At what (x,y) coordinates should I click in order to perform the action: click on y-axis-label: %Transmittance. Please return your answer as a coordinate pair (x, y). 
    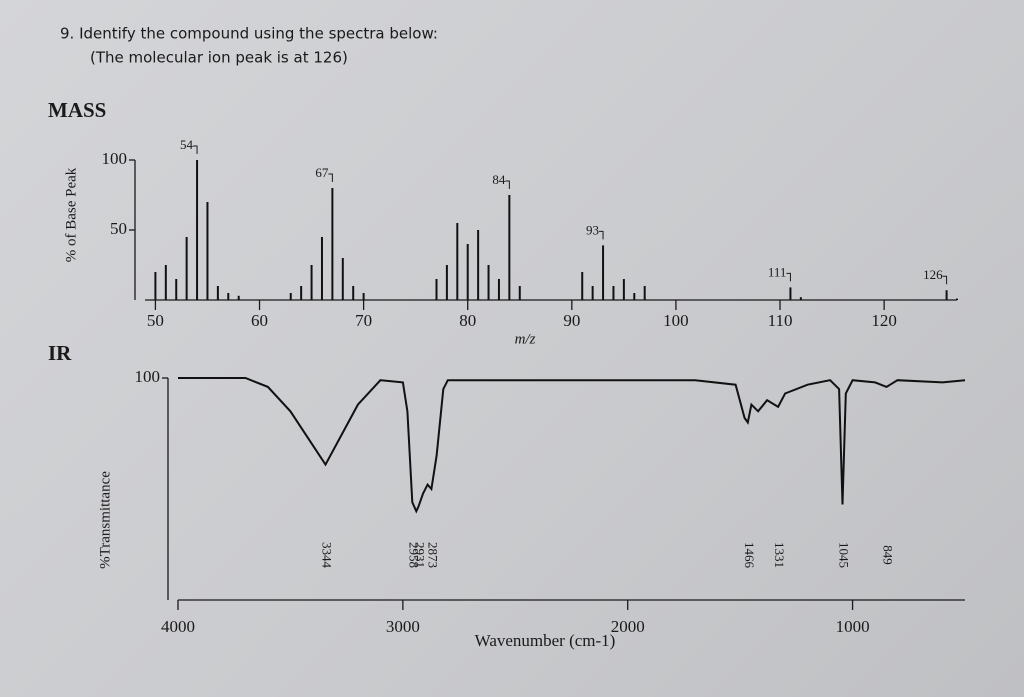
    Looking at the image, I should click on (105, 520).